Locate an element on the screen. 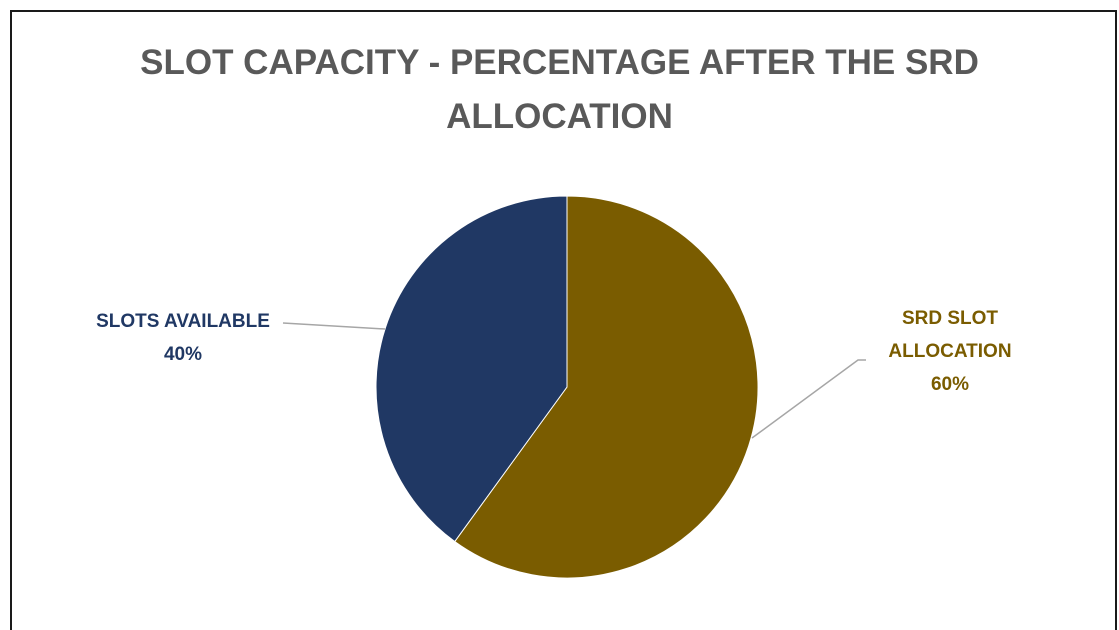 This screenshot has height=630, width=1119. pie-slice-slots-available is located at coordinates (471, 369).